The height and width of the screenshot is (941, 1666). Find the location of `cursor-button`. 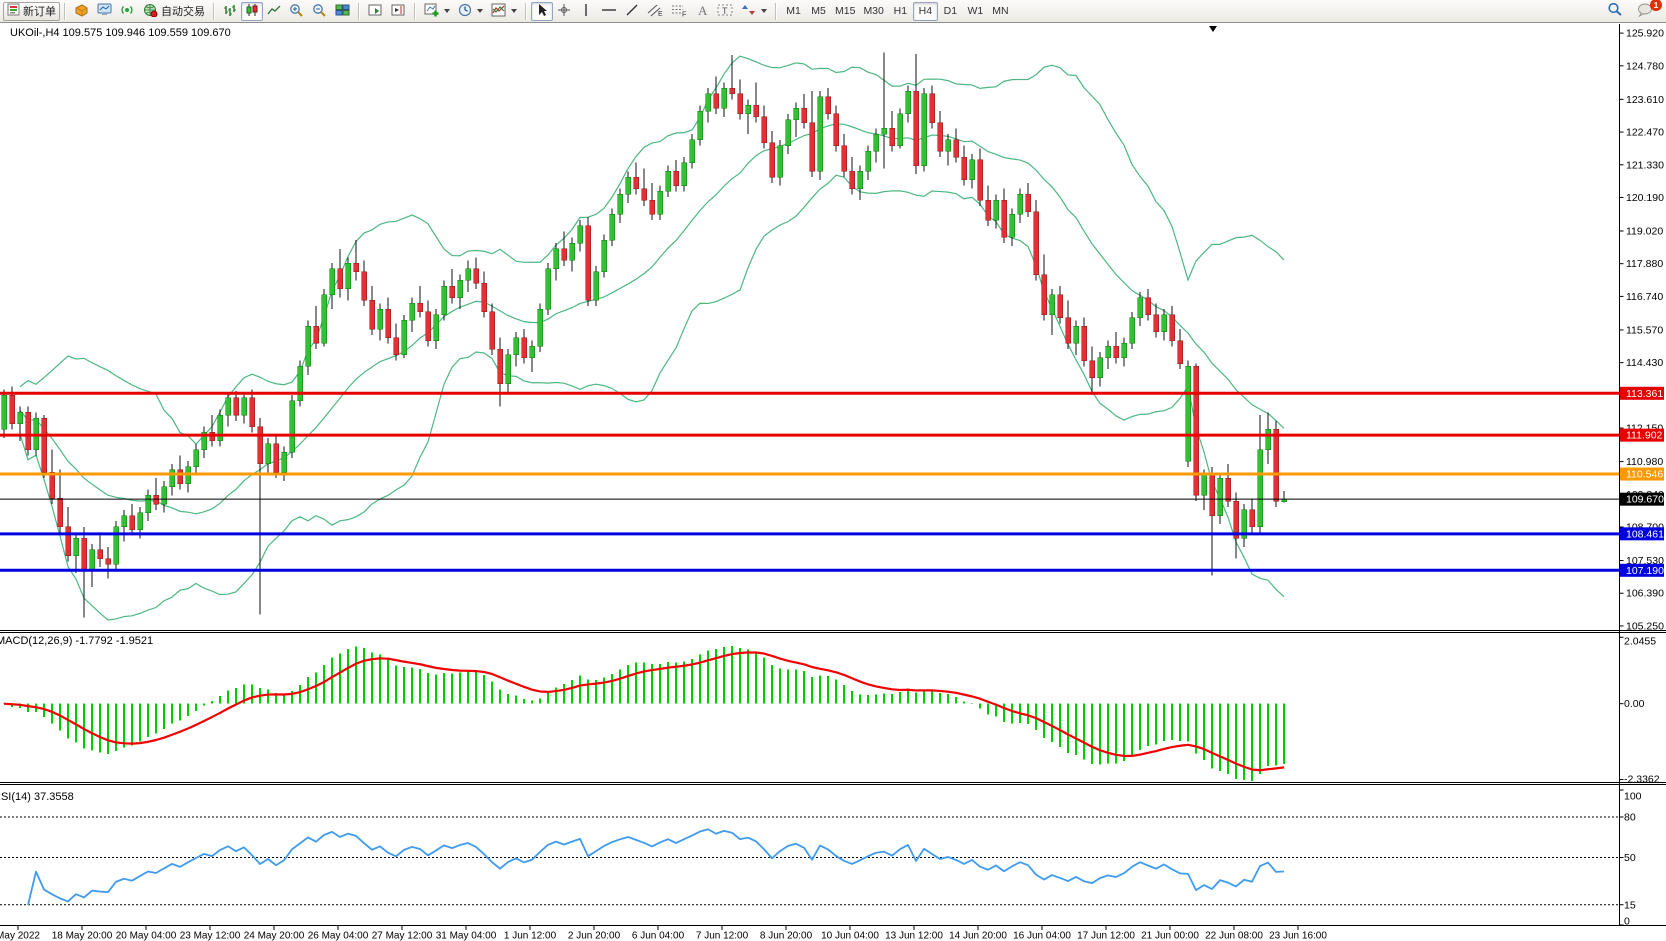

cursor-button is located at coordinates (542, 11).